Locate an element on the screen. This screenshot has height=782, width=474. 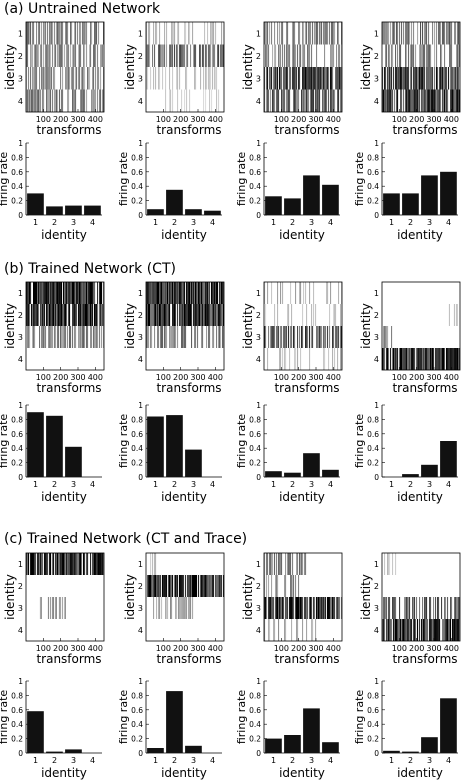
heatmap-ylabel: identity is located at coordinates (10, 326).